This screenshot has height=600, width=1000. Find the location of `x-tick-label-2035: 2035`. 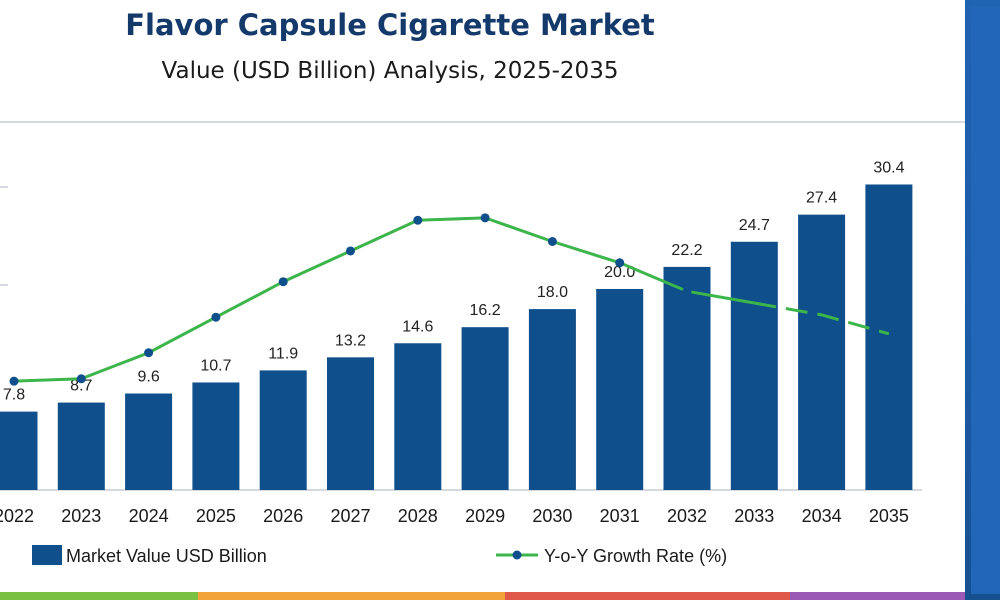

x-tick-label-2035: 2035 is located at coordinates (889, 516).